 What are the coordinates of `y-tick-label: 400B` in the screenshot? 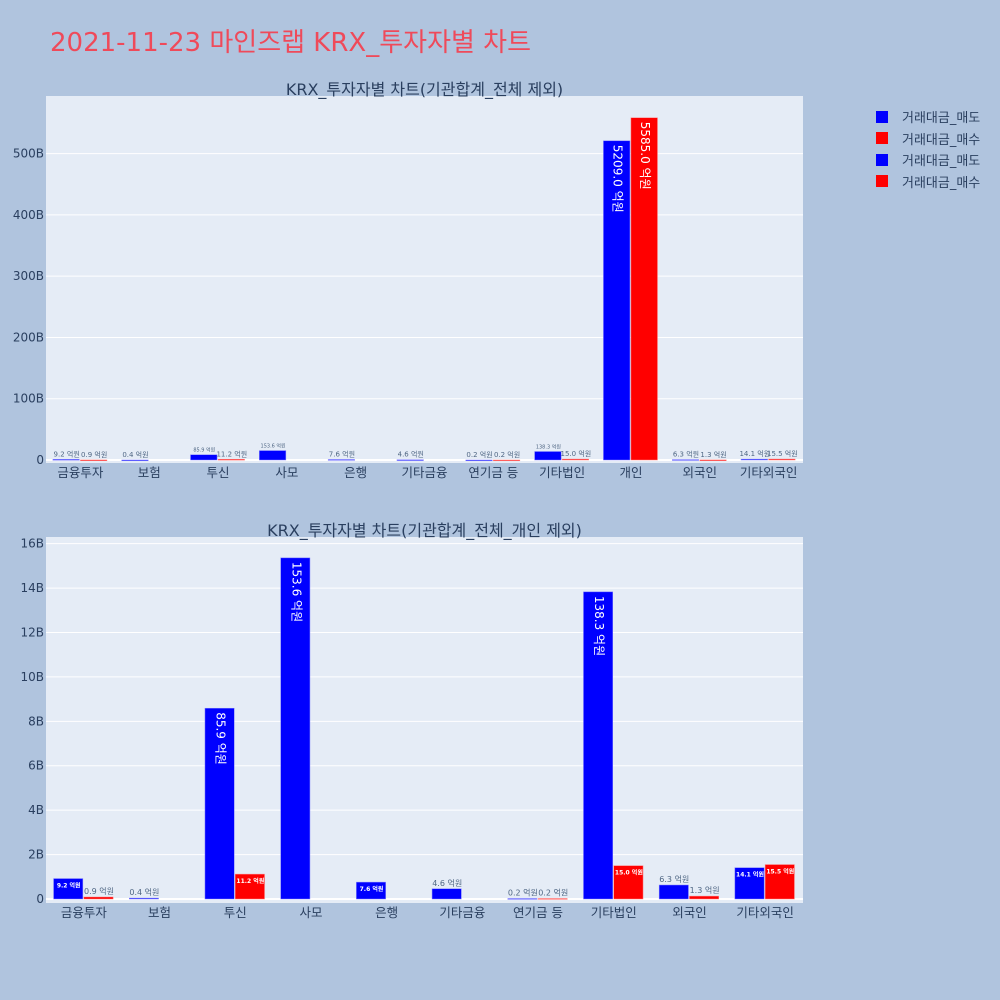 It's located at (28, 215).